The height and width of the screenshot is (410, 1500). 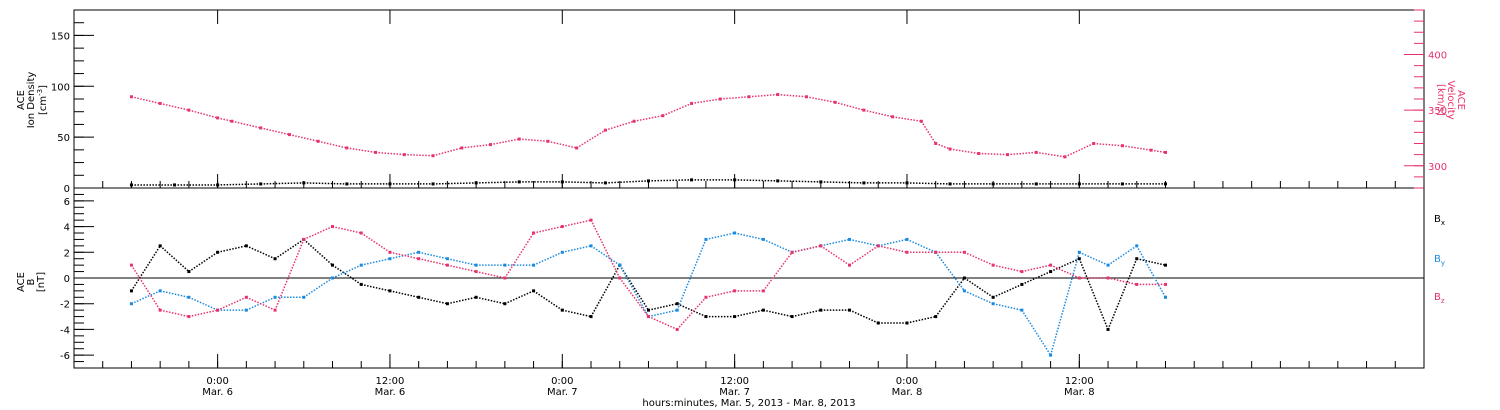 What do you see at coordinates (1439, 298) in the screenshot?
I see `legend-bz: Bz` at bounding box center [1439, 298].